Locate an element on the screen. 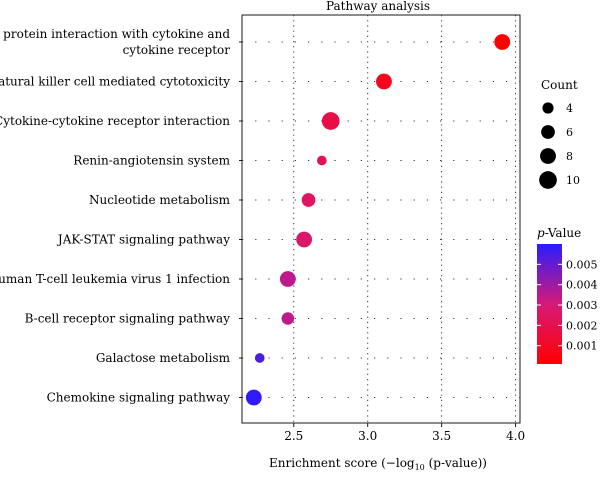 This screenshot has height=477, width=600. x-axis-title-prefix: Enrichment score (−log is located at coordinates (342, 463).